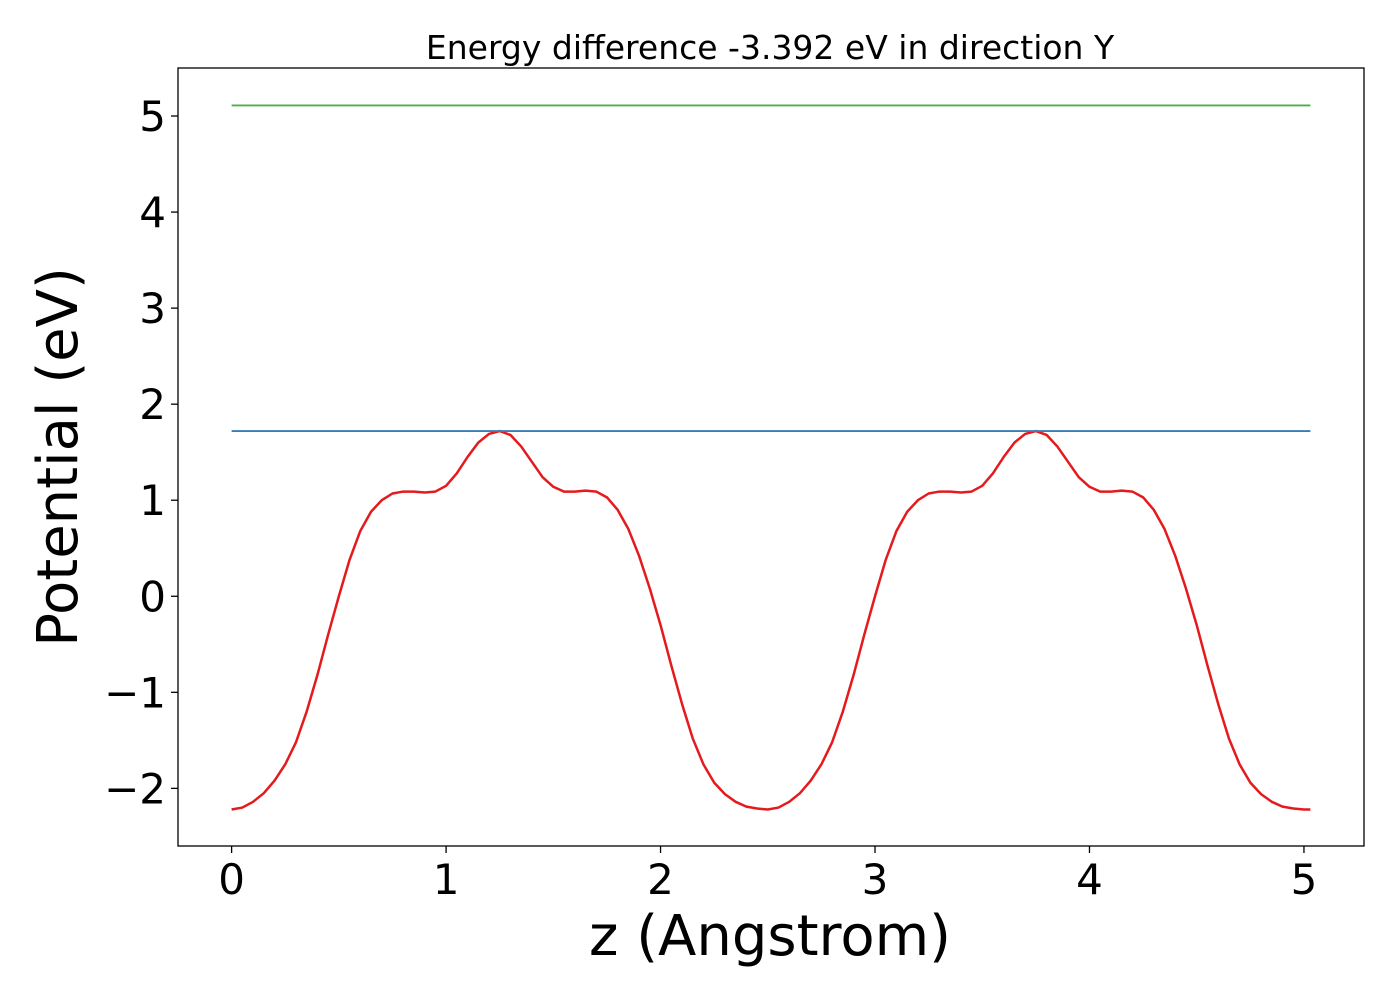 The width and height of the screenshot is (1400, 1000). I want to click on x-axis-title: z (Angstrom), so click(770, 936).